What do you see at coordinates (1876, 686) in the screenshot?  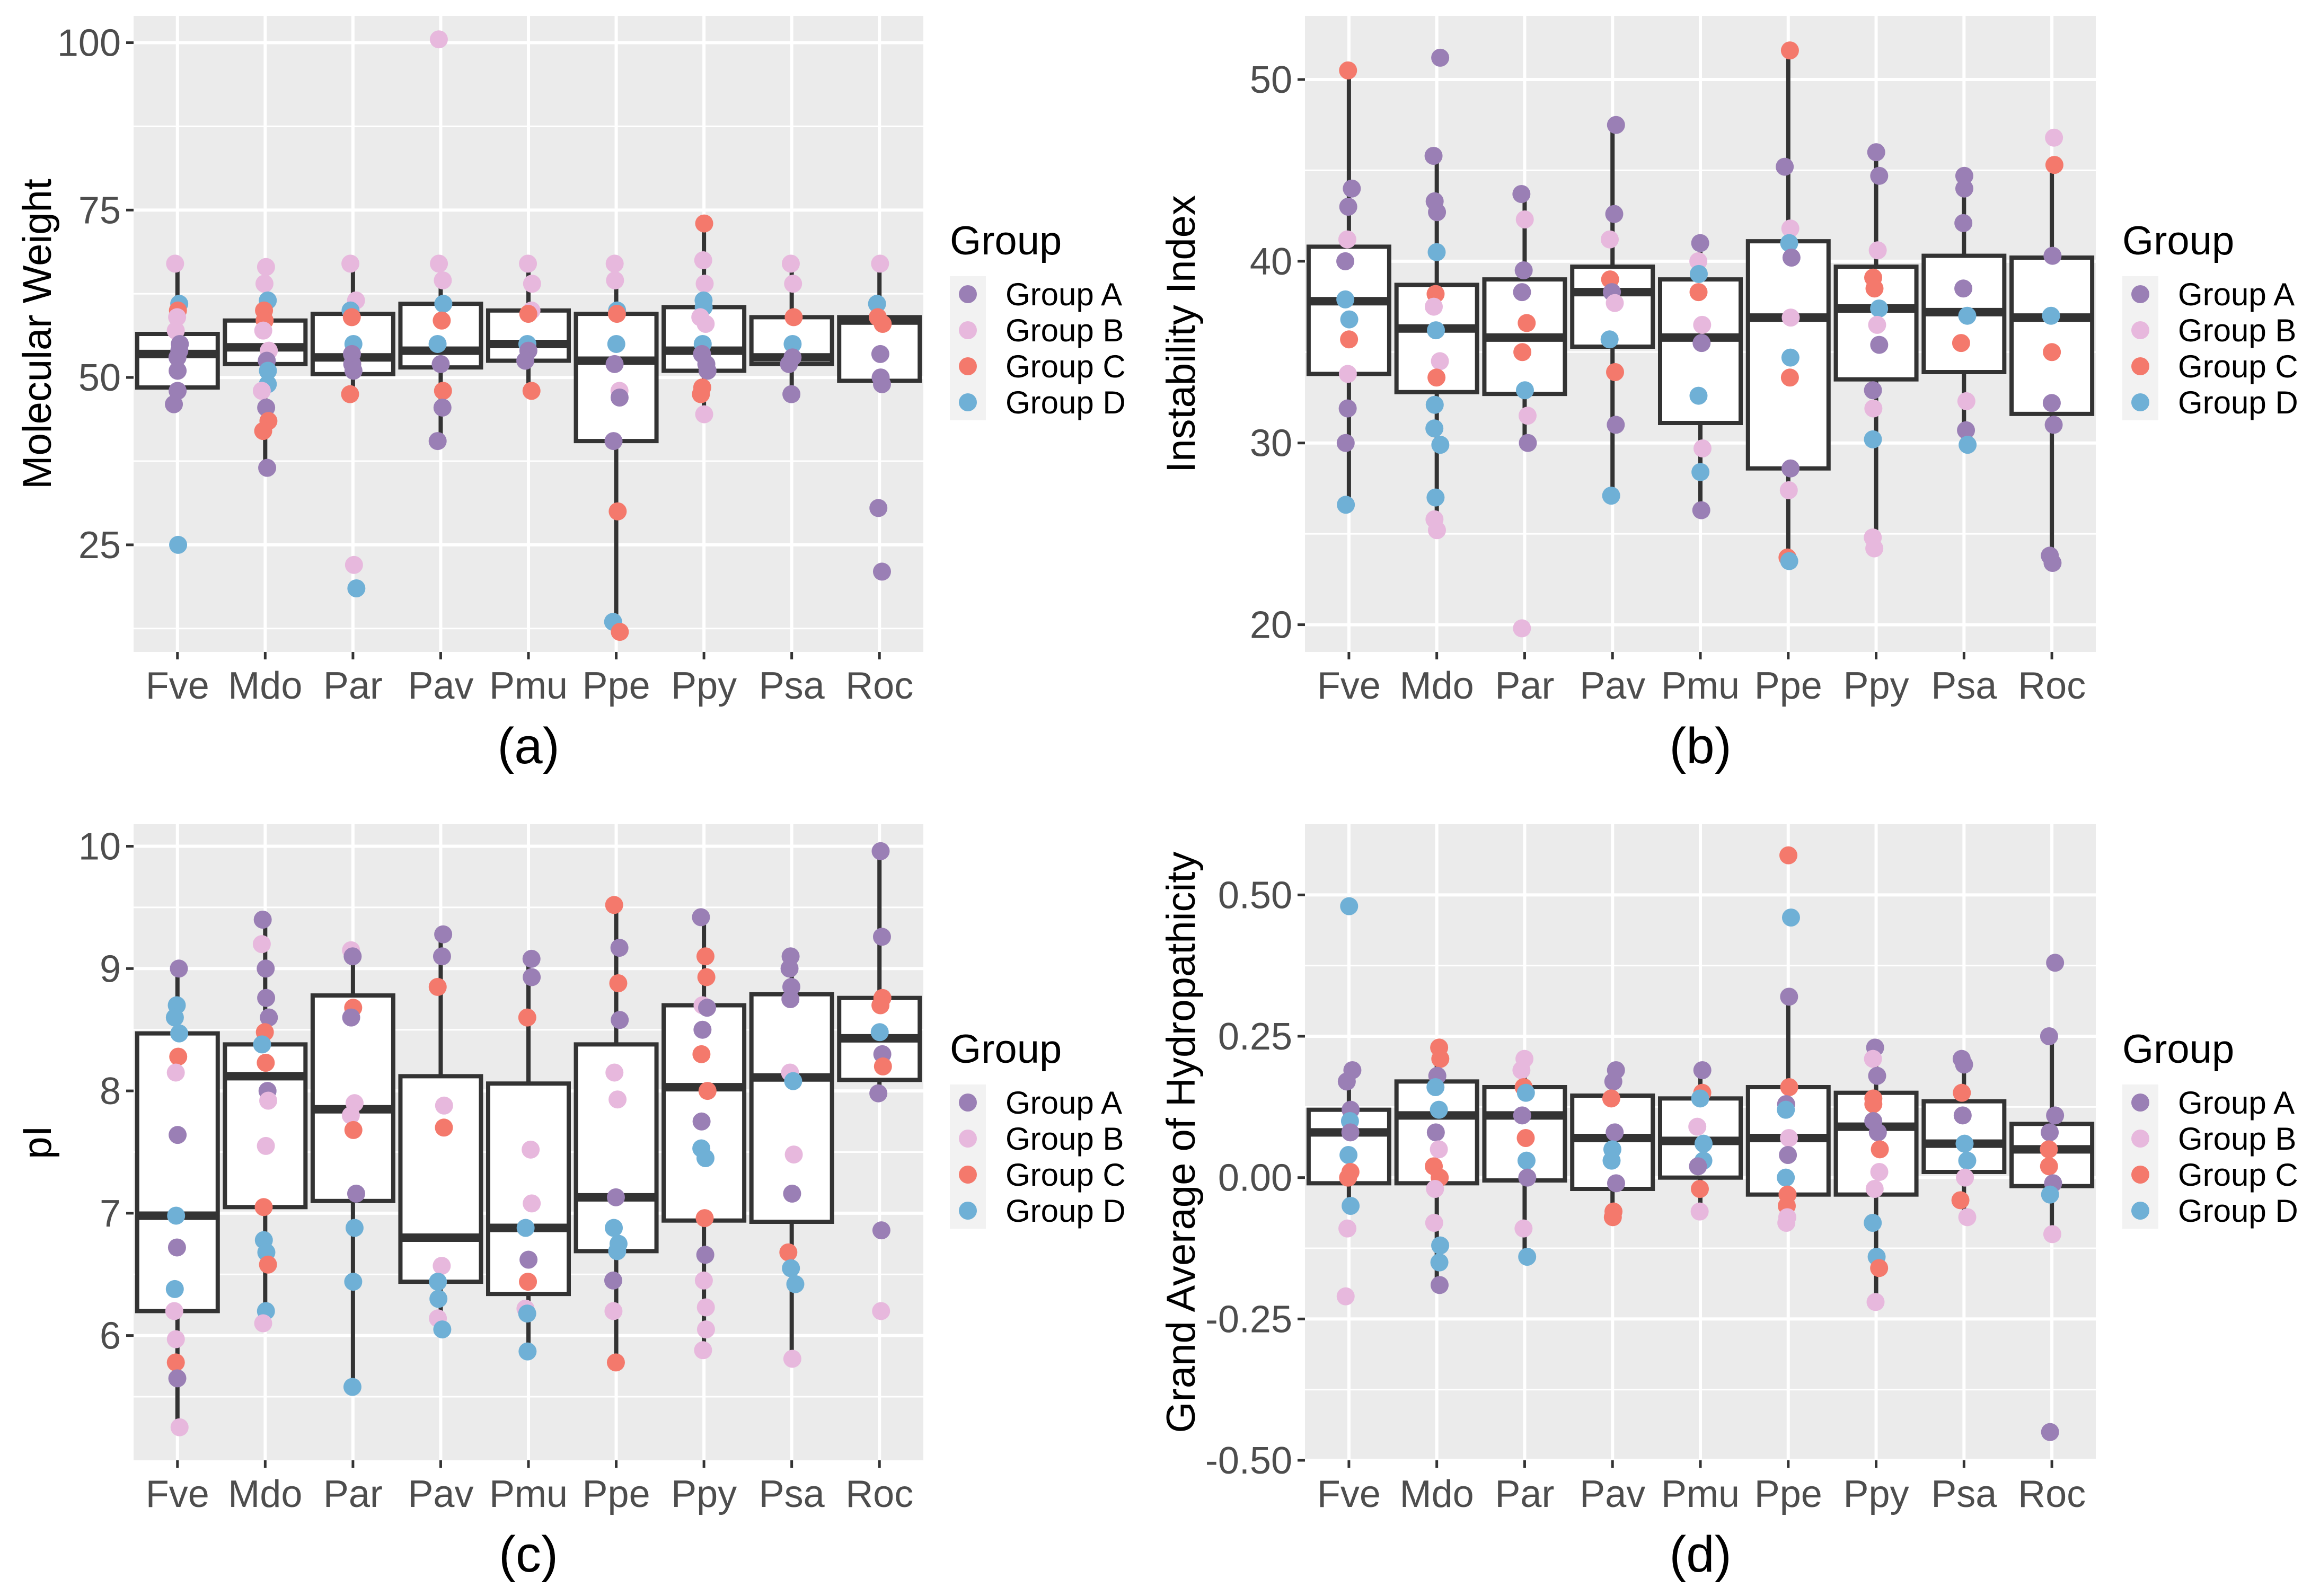 I see `x-tick-label-ppy: Ppy` at bounding box center [1876, 686].